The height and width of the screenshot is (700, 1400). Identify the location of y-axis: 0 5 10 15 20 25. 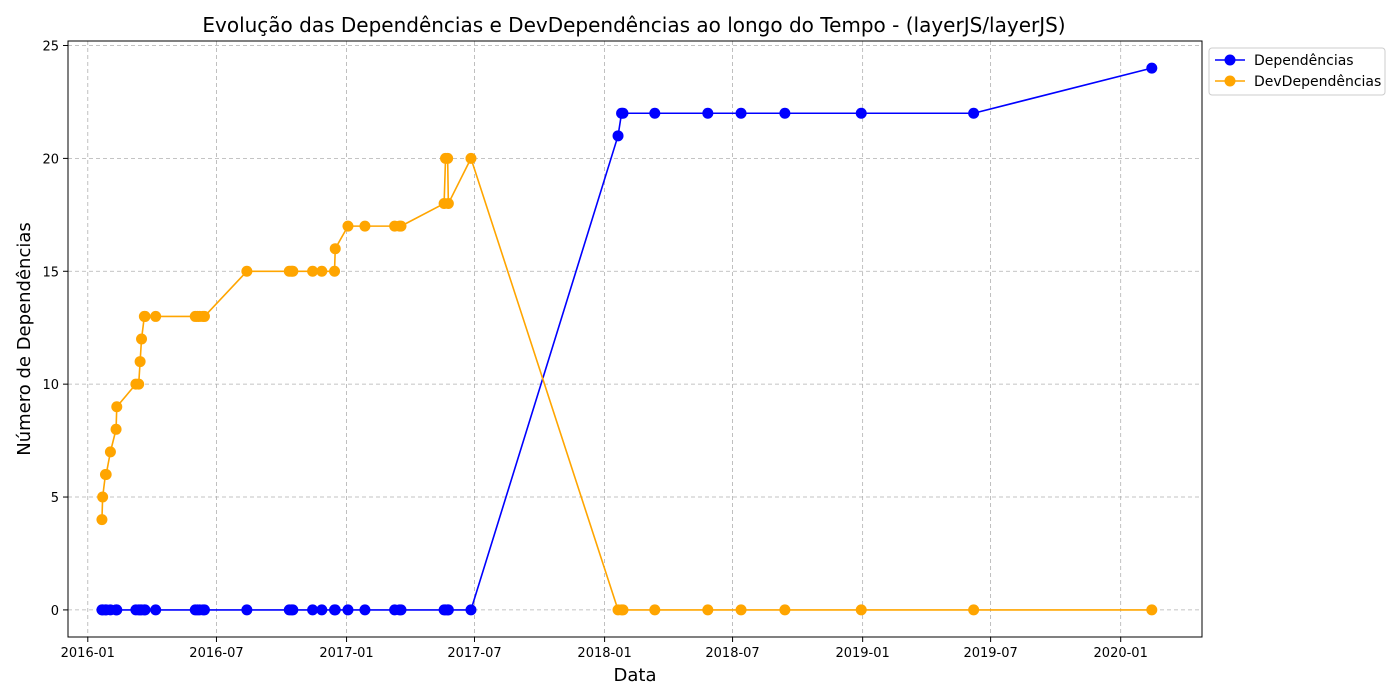
(55, 329).